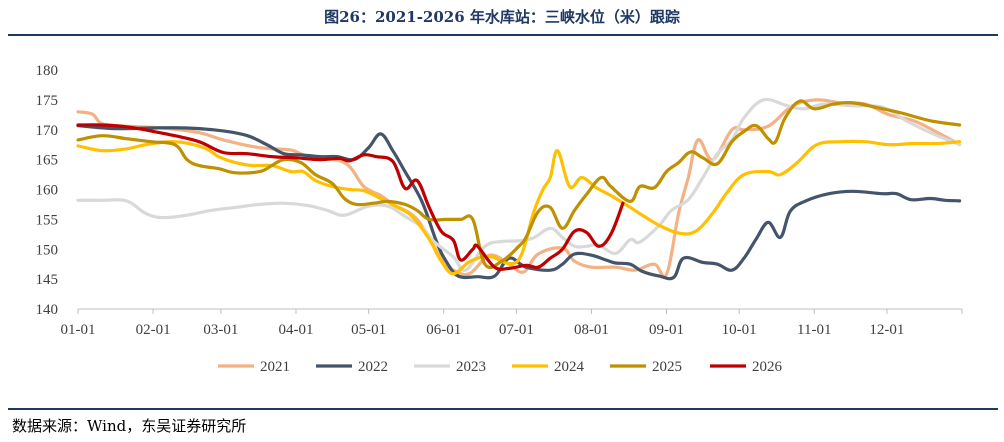 Image resolution: width=1004 pixels, height=442 pixels. What do you see at coordinates (47, 161) in the screenshot?
I see `y-tick-label: 165` at bounding box center [47, 161].